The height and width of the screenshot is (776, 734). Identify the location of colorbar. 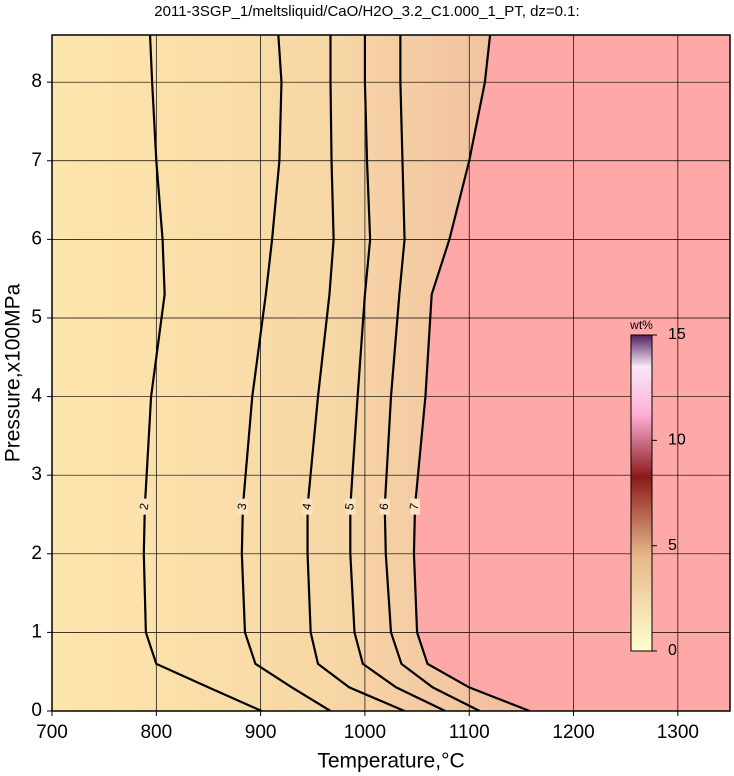
(641, 493).